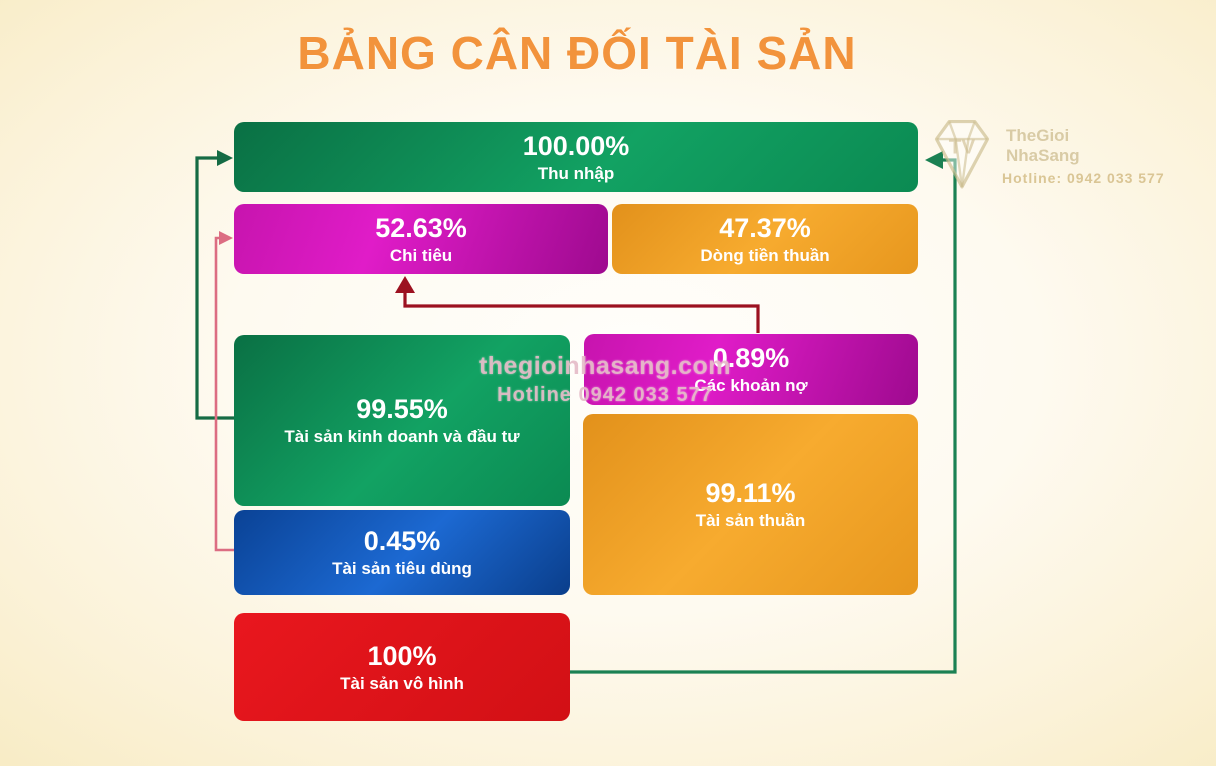 The height and width of the screenshot is (766, 1216). I want to click on node-expenses-label: Chi tiêu, so click(421, 255).